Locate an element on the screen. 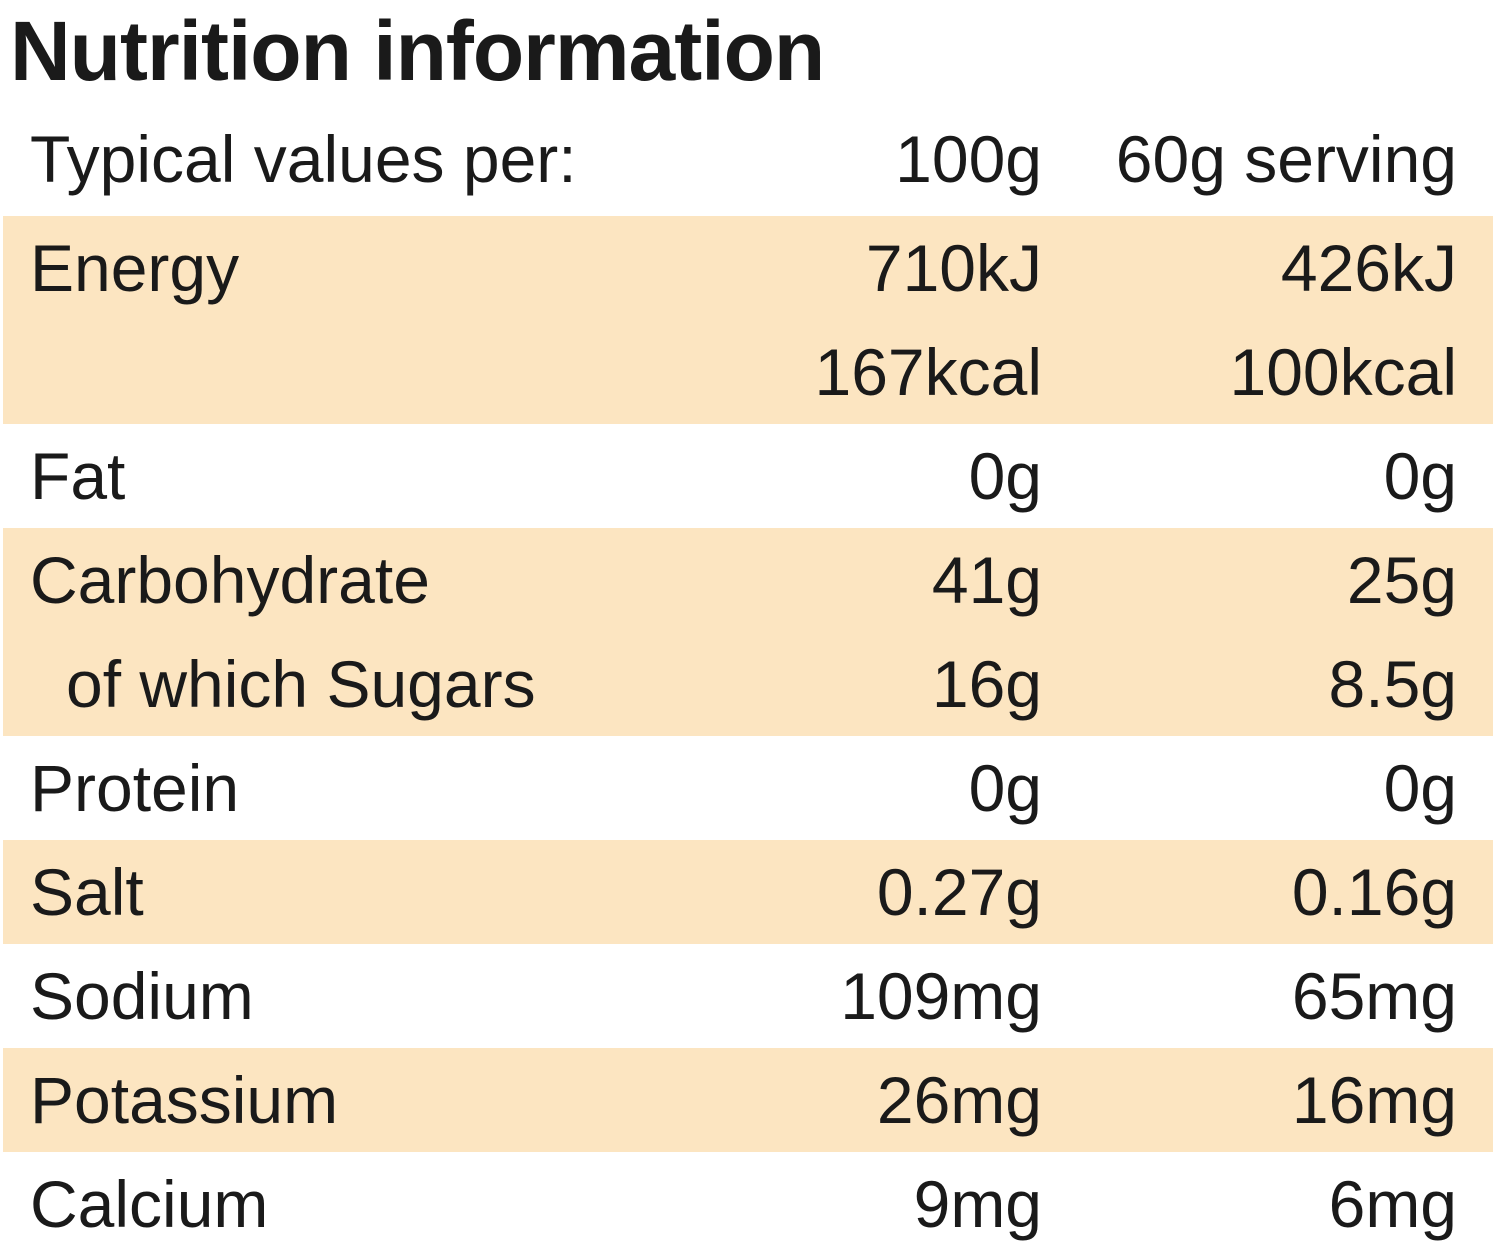 The height and width of the screenshot is (1248, 1500). table-row: Potassium 26mg 16mg is located at coordinates (748, 1100).